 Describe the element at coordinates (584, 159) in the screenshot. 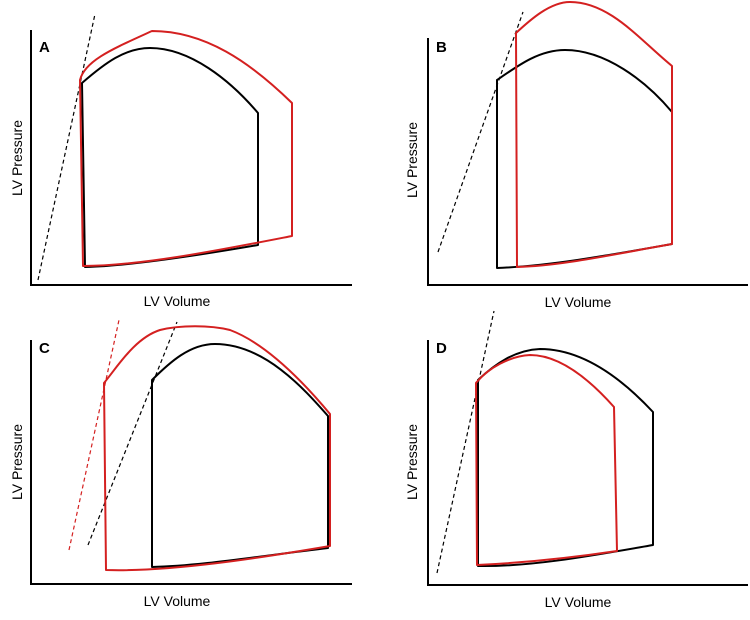

I see `panel-b-baseline-loop` at that location.